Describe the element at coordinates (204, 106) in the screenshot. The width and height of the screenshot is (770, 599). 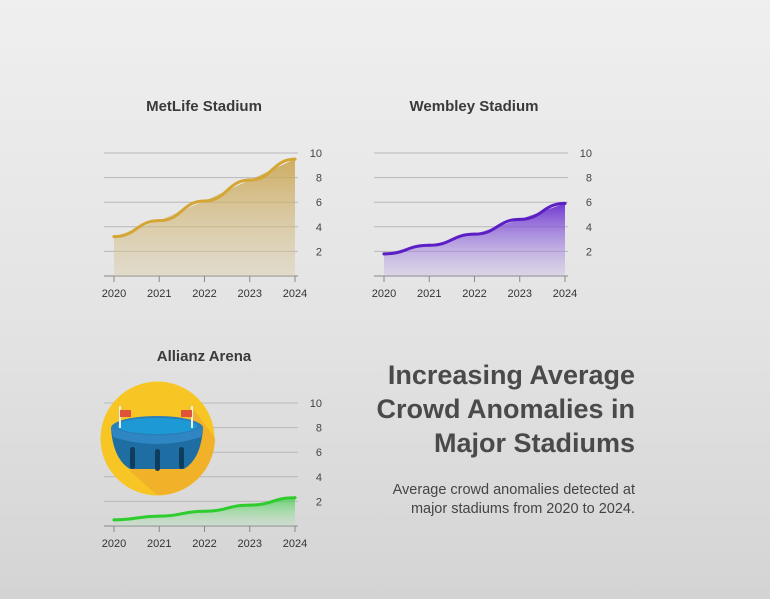
I see `chart-title: MetLife Stadium` at that location.